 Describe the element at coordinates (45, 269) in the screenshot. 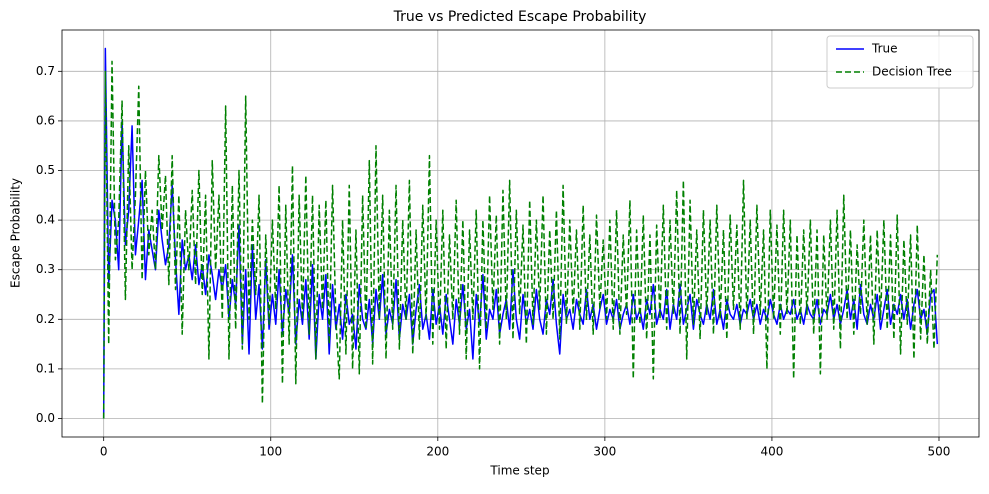

I see `y-tick-label: 0.3` at that location.